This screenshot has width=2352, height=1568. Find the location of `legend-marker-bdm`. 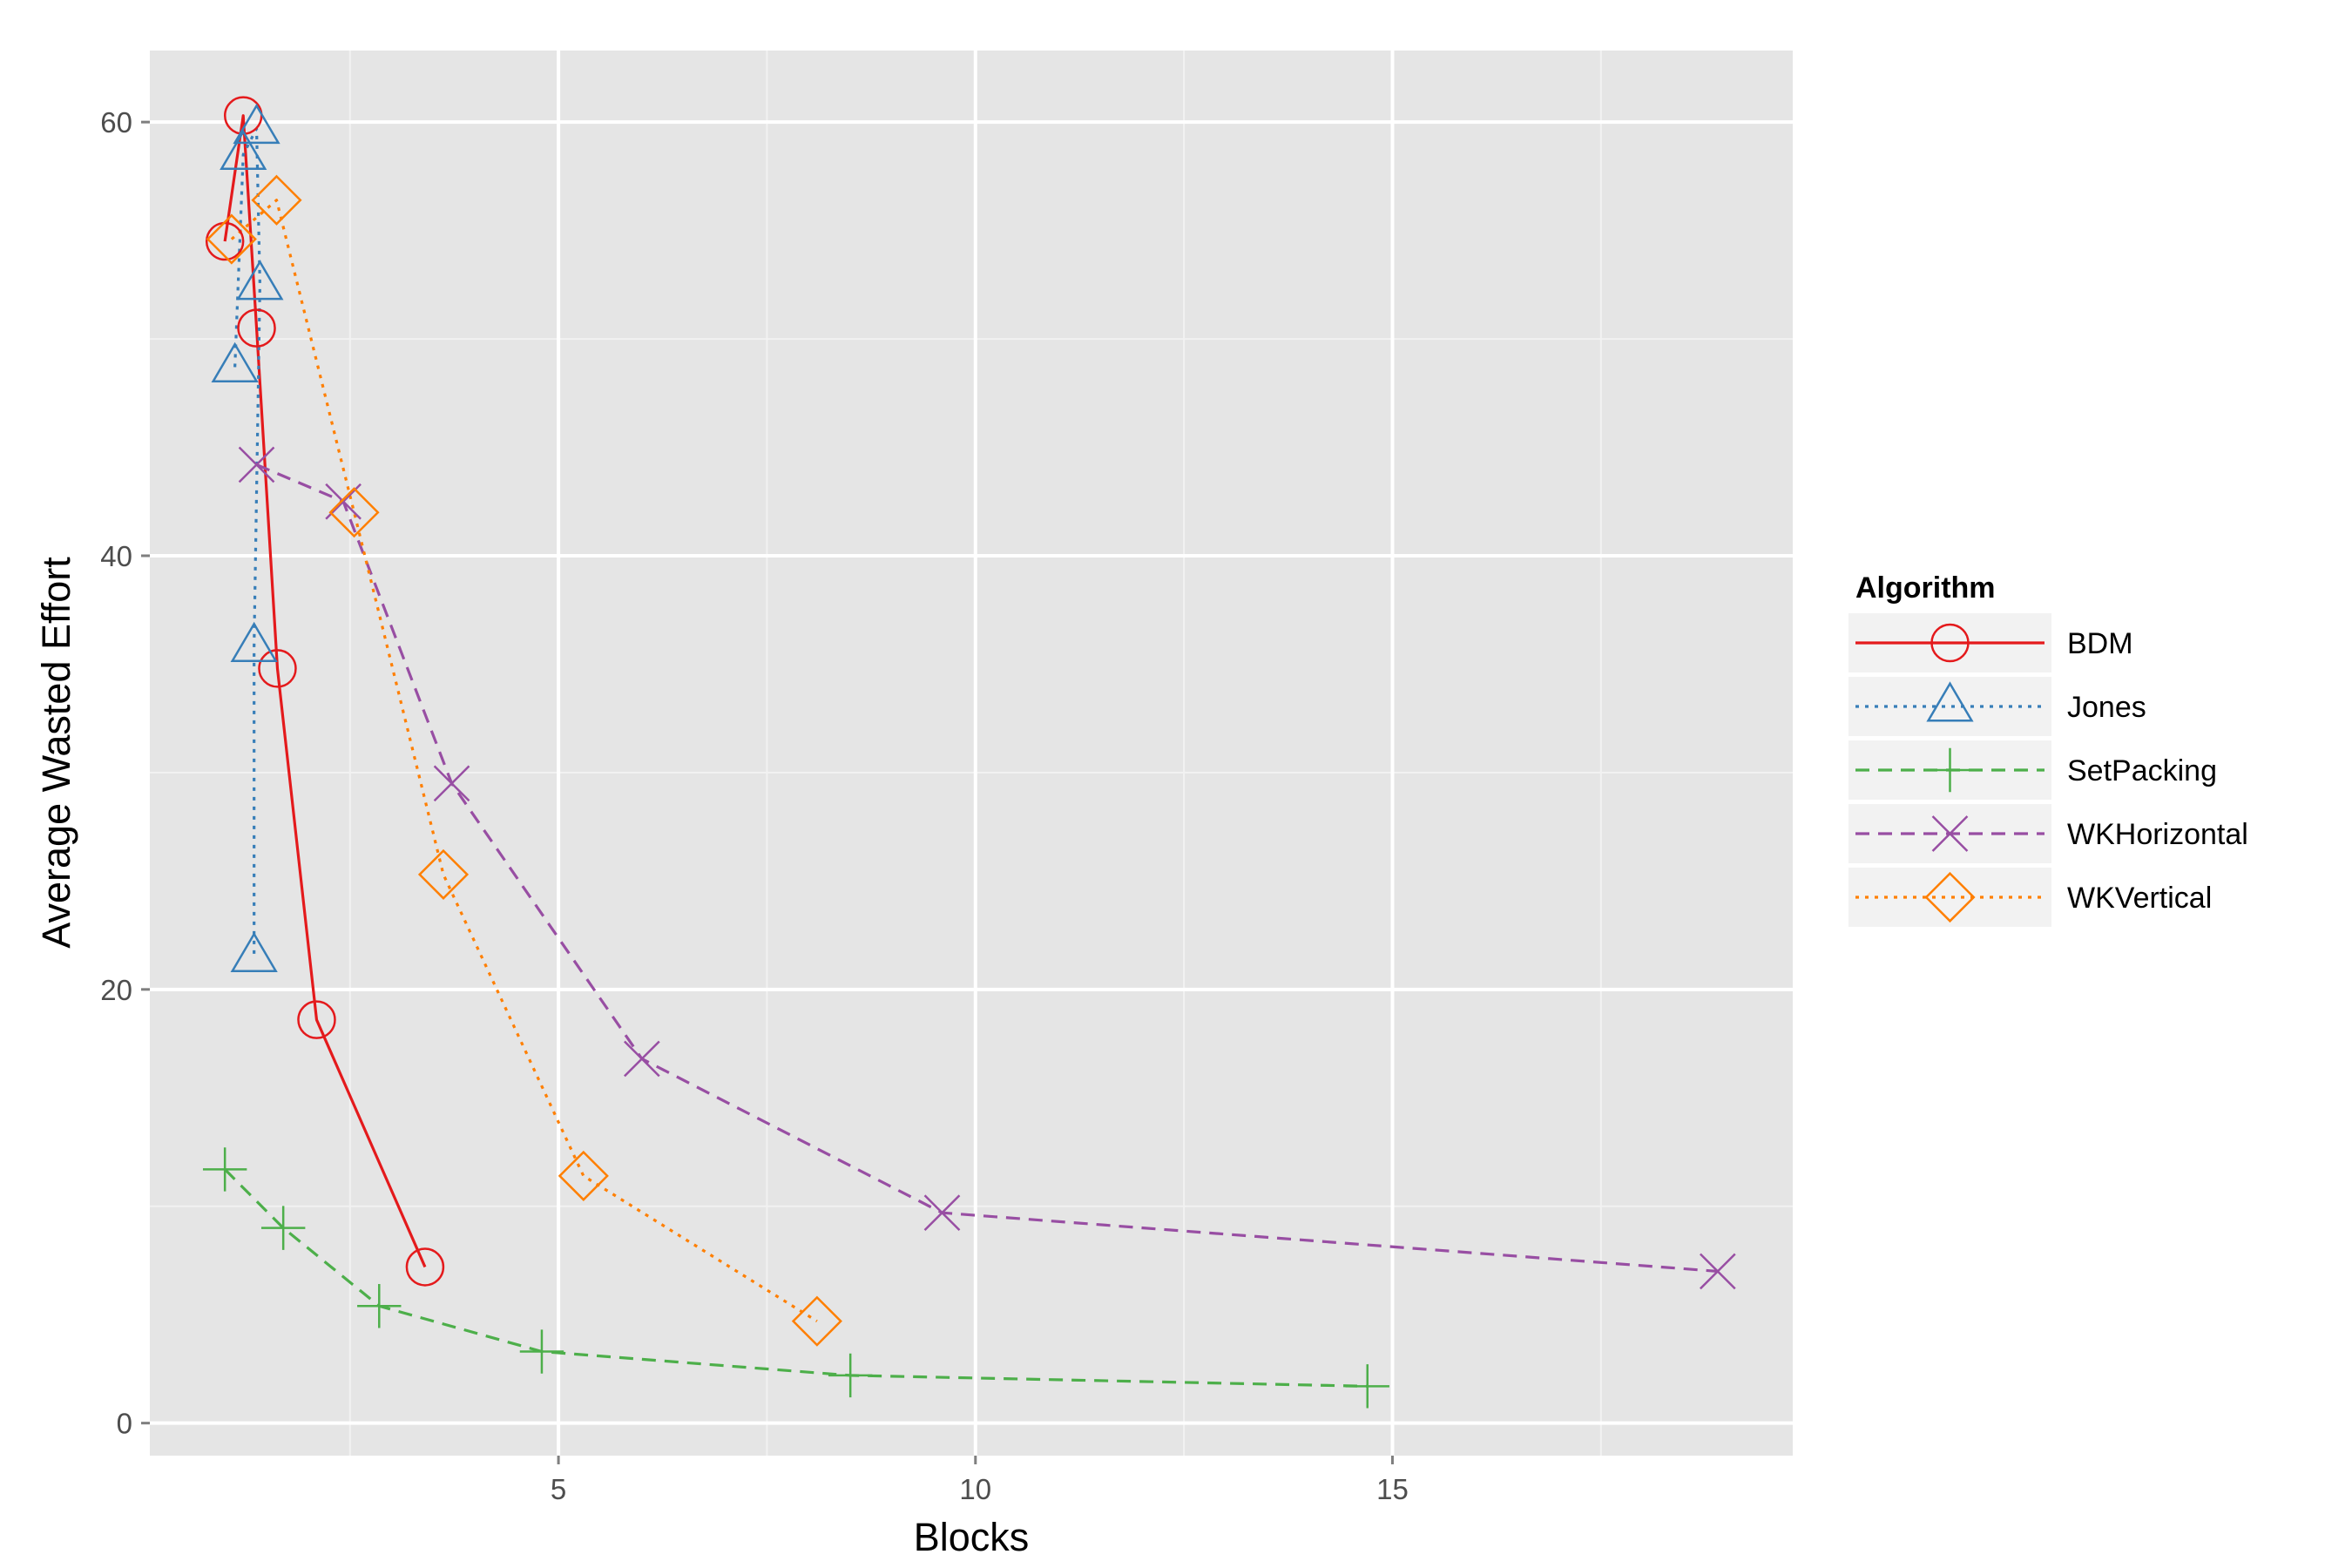

legend-marker-bdm is located at coordinates (1950, 643).